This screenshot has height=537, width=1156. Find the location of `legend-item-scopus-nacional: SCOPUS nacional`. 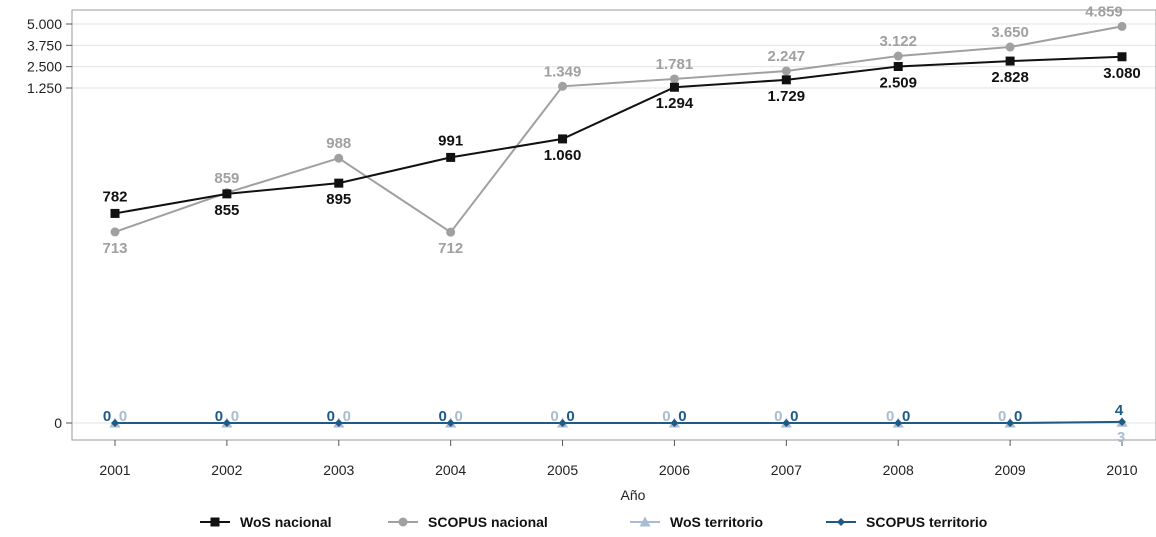

legend-item-scopus-nacional: SCOPUS nacional is located at coordinates (468, 522).